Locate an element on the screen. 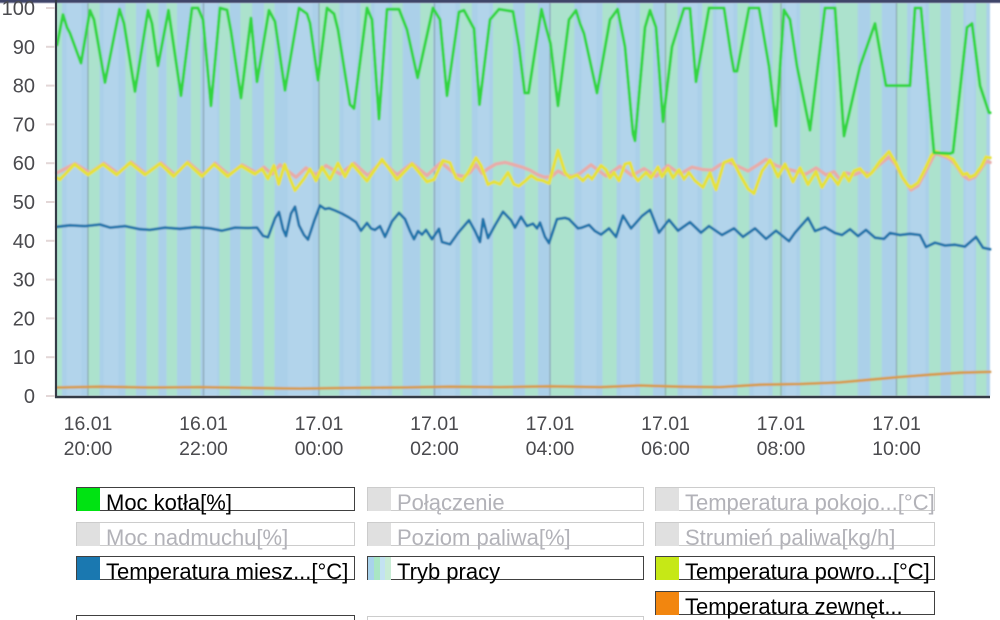 This screenshot has height=620, width=1000. svg-text: 80 is located at coordinates (24, 87).